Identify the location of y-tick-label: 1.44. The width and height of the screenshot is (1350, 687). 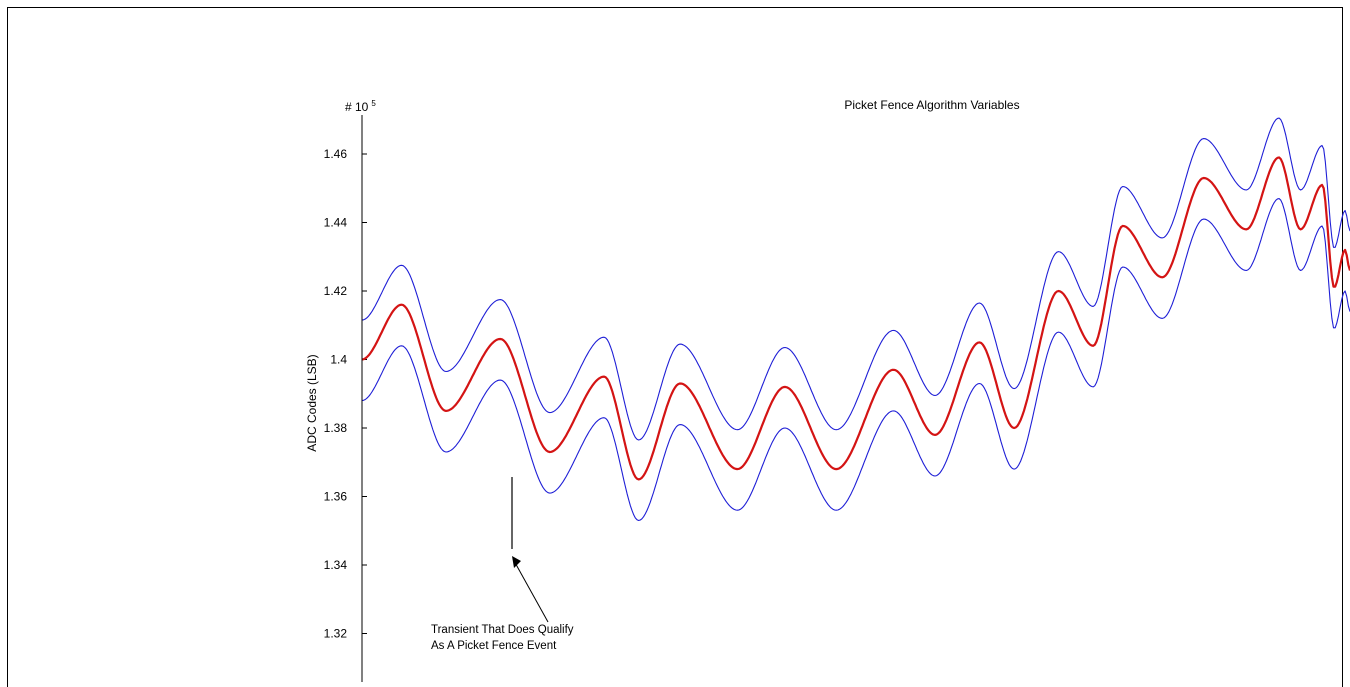
(336, 223).